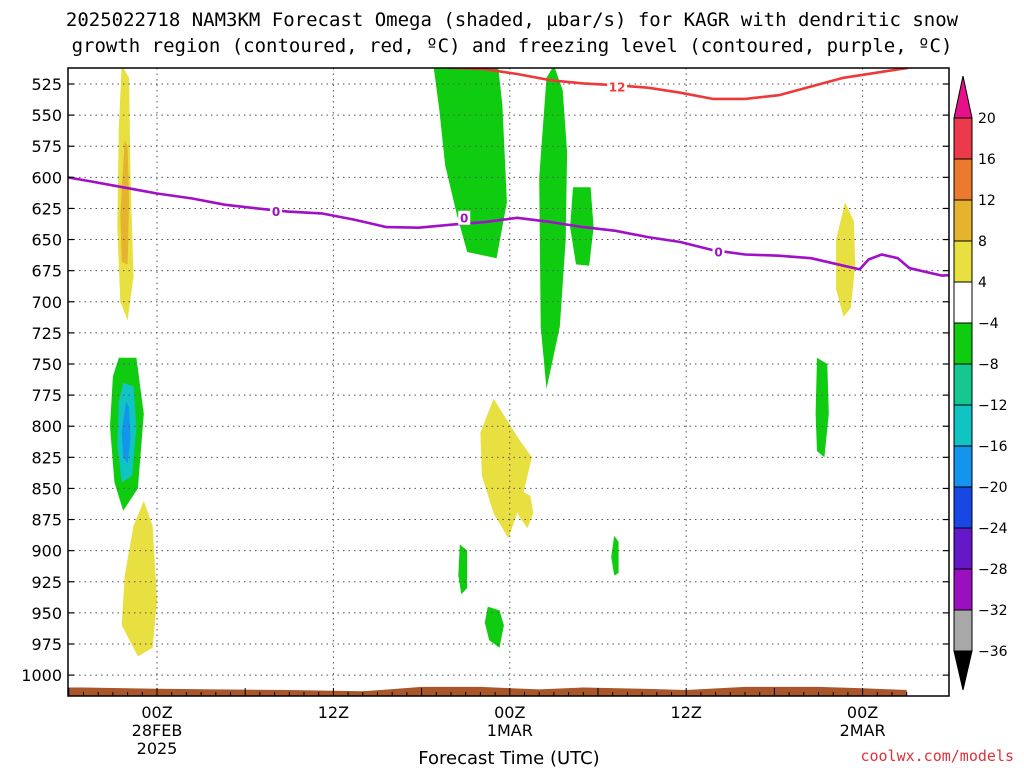 The image size is (1024, 768). What do you see at coordinates (46, 177) in the screenshot?
I see `y-tick-label-600: 600` at bounding box center [46, 177].